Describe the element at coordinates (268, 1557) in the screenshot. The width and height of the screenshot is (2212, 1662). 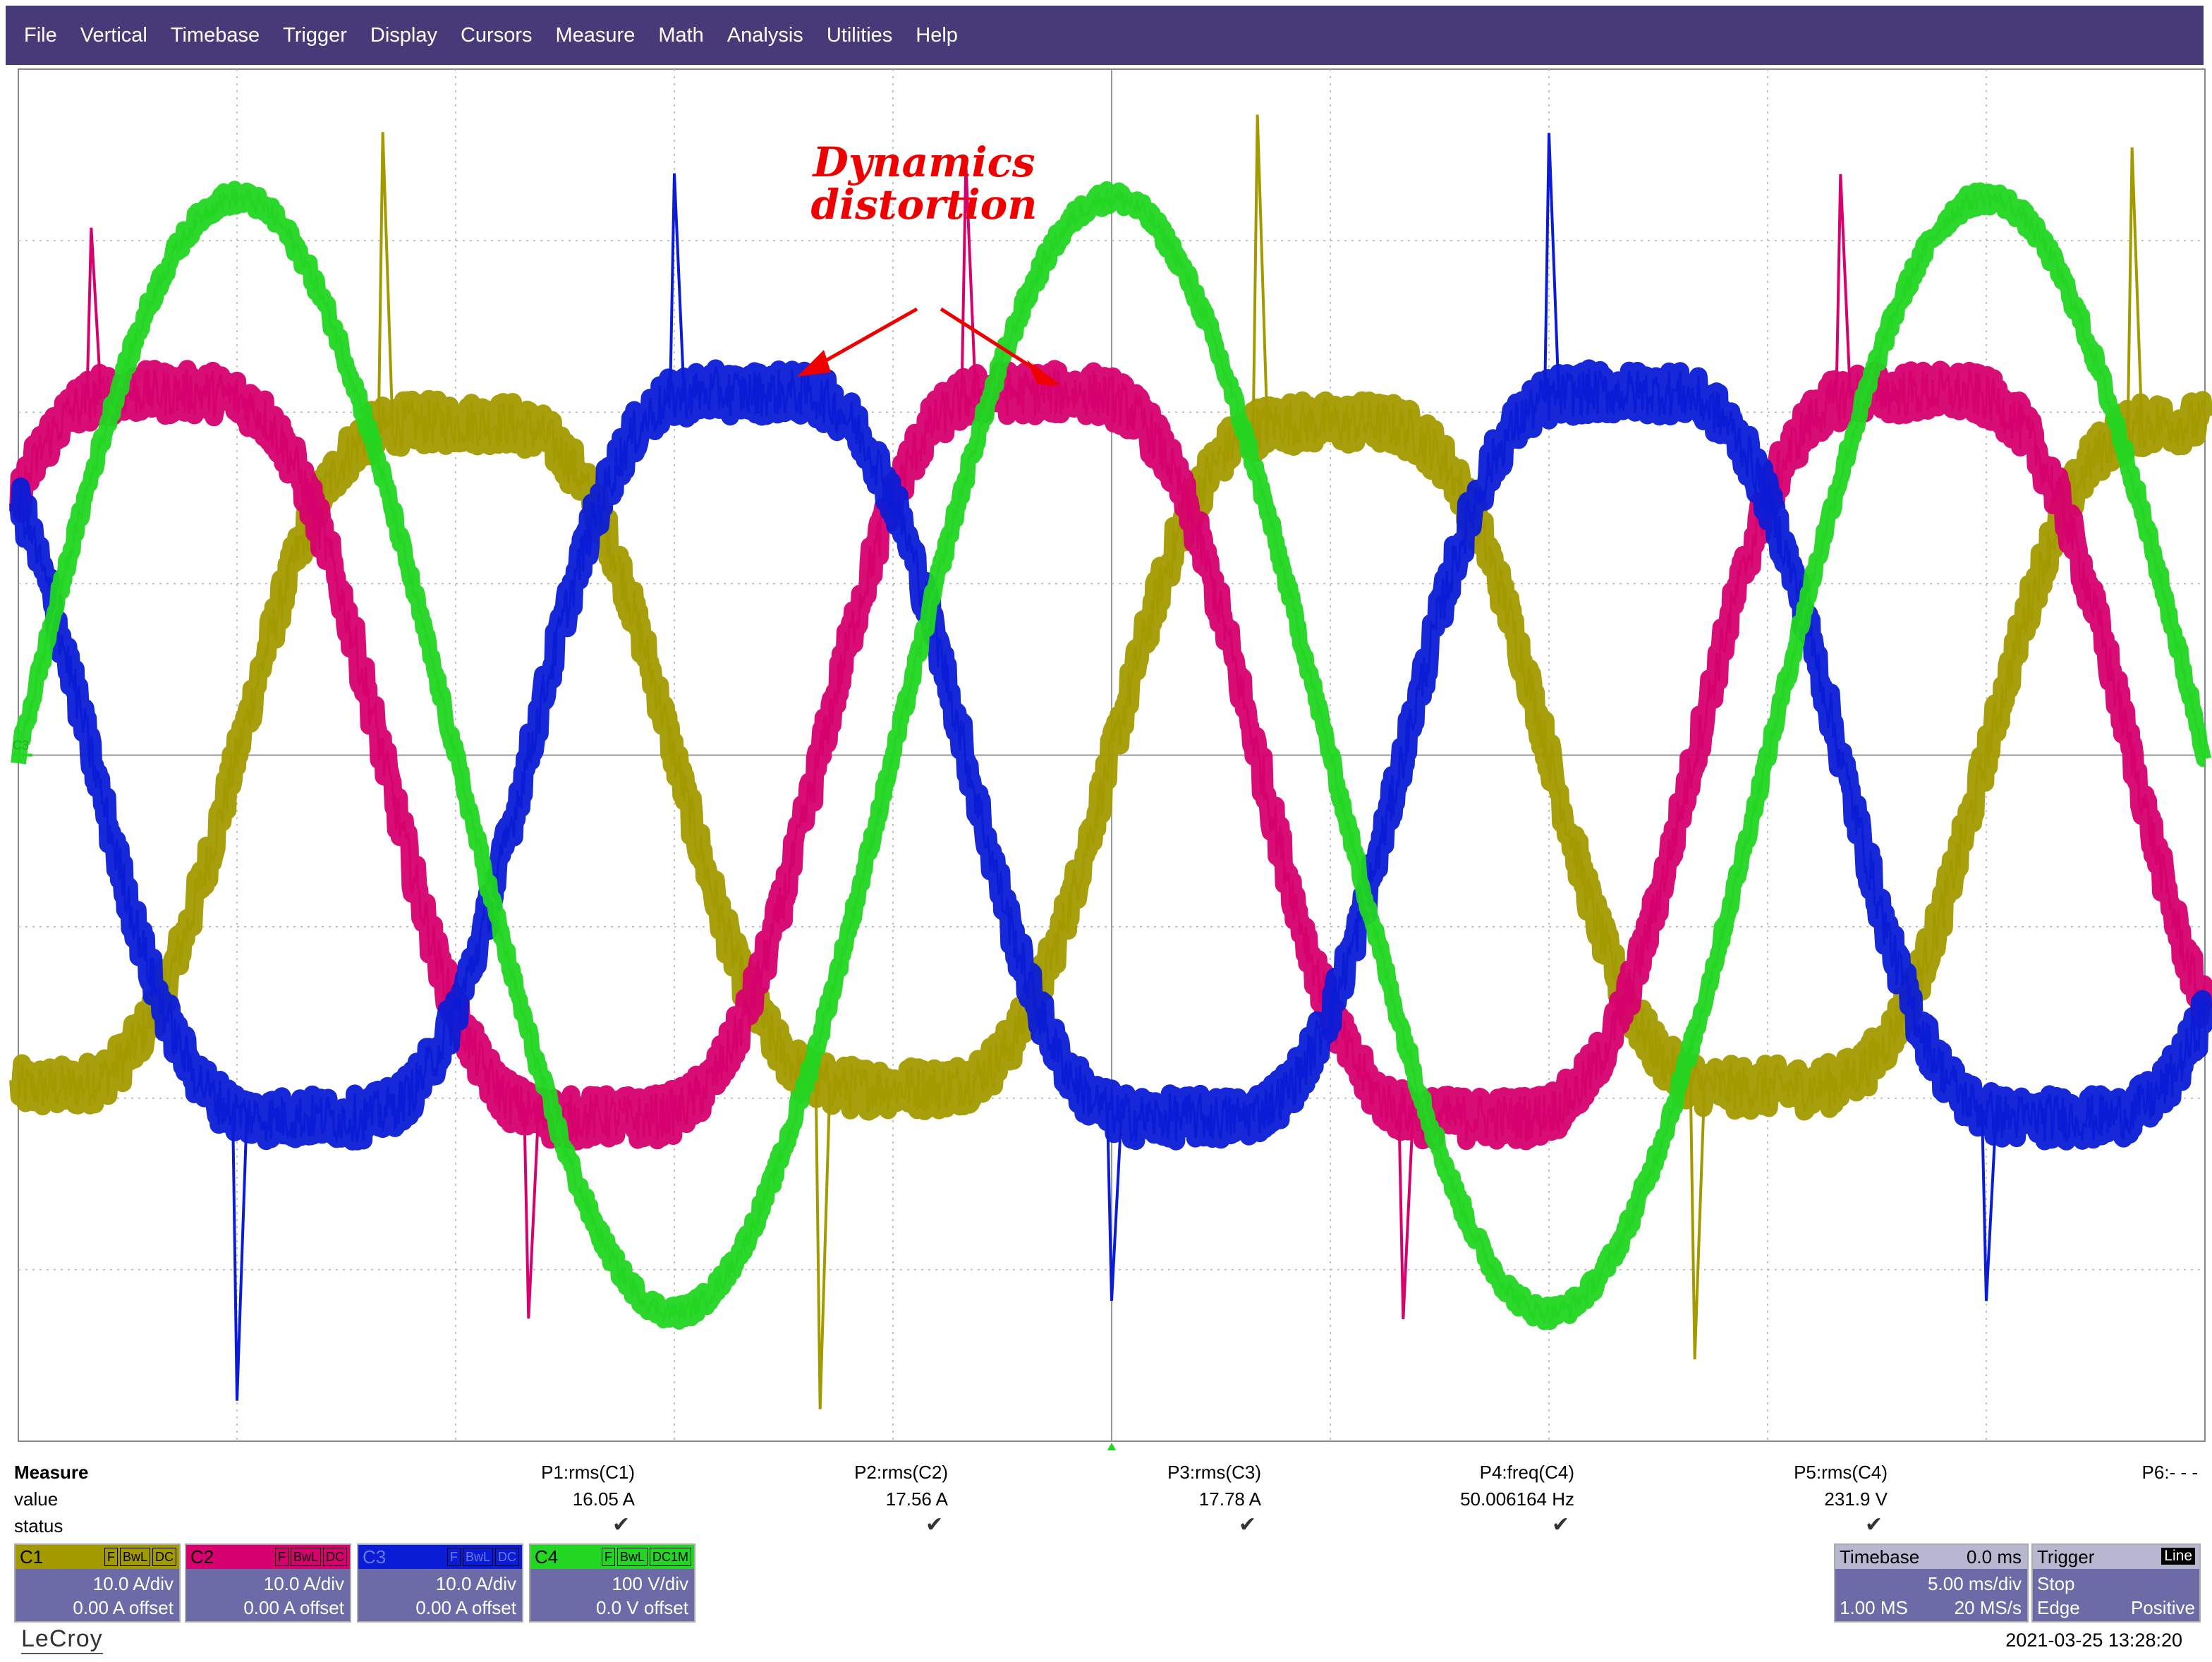
I see `channel-header: C2 F BwL DC` at that location.